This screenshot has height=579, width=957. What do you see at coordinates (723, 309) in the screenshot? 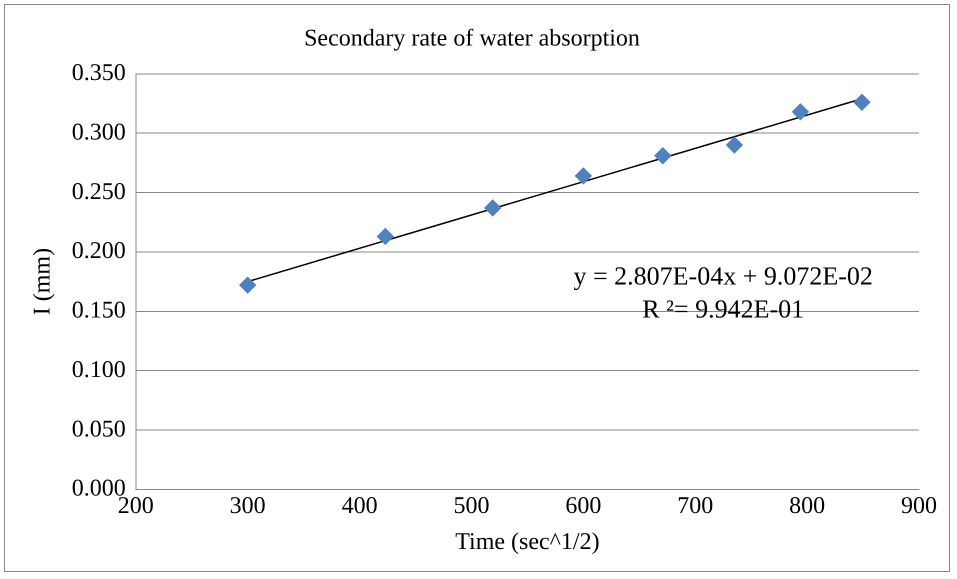
I see `annotation: R ²= 9.942E-01` at bounding box center [723, 309].